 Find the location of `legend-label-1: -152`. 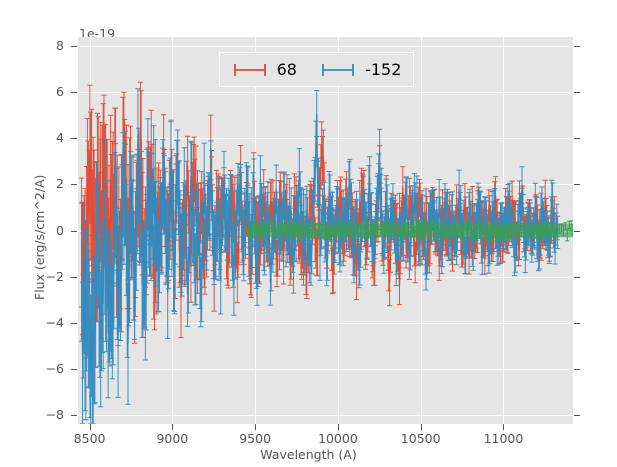

legend-label-1: -152 is located at coordinates (383, 69).